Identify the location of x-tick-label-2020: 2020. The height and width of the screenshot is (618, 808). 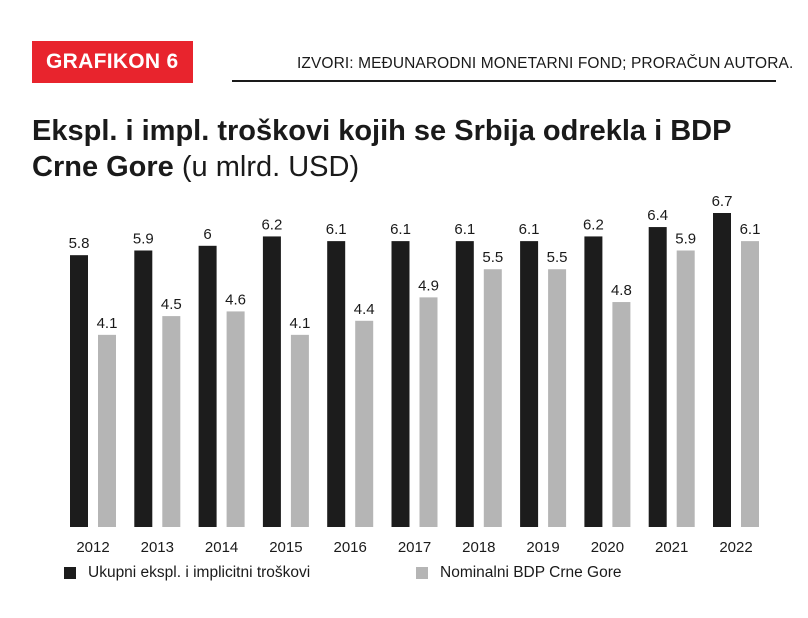
(607, 547).